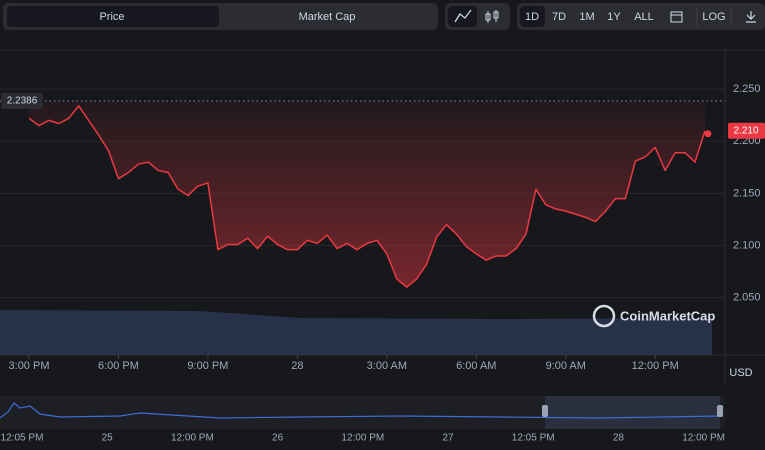  Describe the element at coordinates (278, 438) in the screenshot. I see `navigator-label: 26` at that location.